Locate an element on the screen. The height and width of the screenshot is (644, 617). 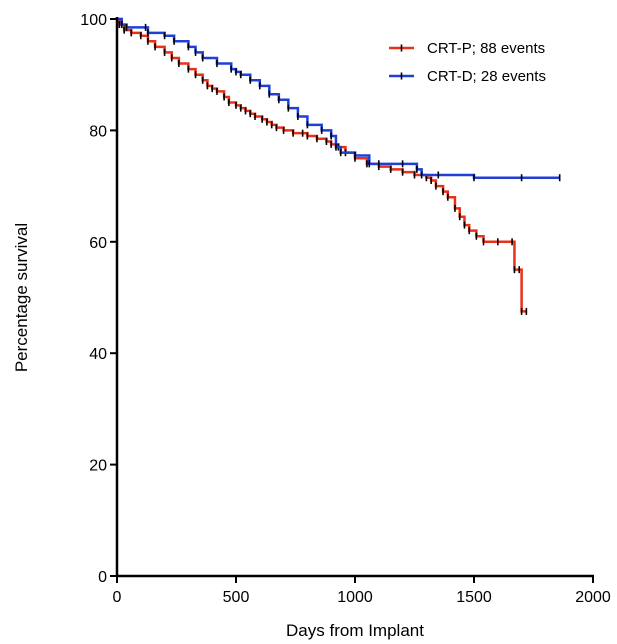
x-tick-label: 2000 is located at coordinates (593, 597).